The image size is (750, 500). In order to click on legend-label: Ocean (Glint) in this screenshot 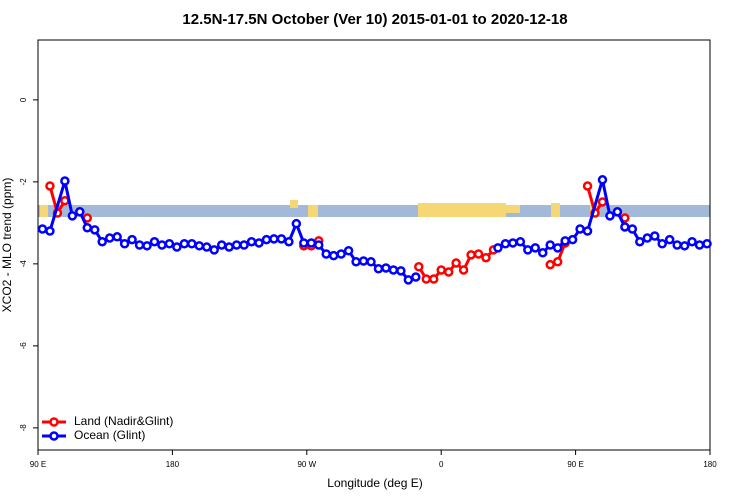, I will do `click(109, 435)`.